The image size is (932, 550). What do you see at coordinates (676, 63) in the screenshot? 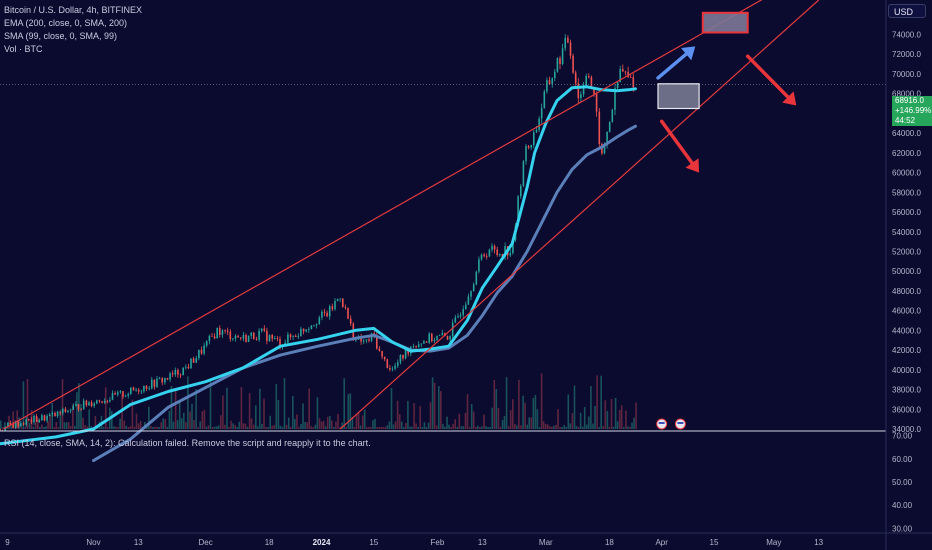
I see `arrow-blue-up` at bounding box center [676, 63].